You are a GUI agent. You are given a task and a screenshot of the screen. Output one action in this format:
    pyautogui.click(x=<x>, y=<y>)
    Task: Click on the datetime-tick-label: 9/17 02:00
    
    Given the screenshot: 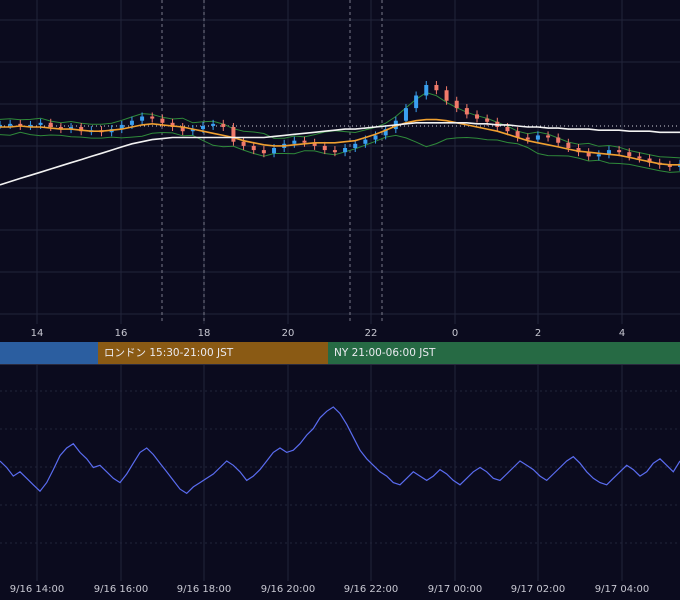 What is the action you would take?
    pyautogui.click(x=538, y=589)
    